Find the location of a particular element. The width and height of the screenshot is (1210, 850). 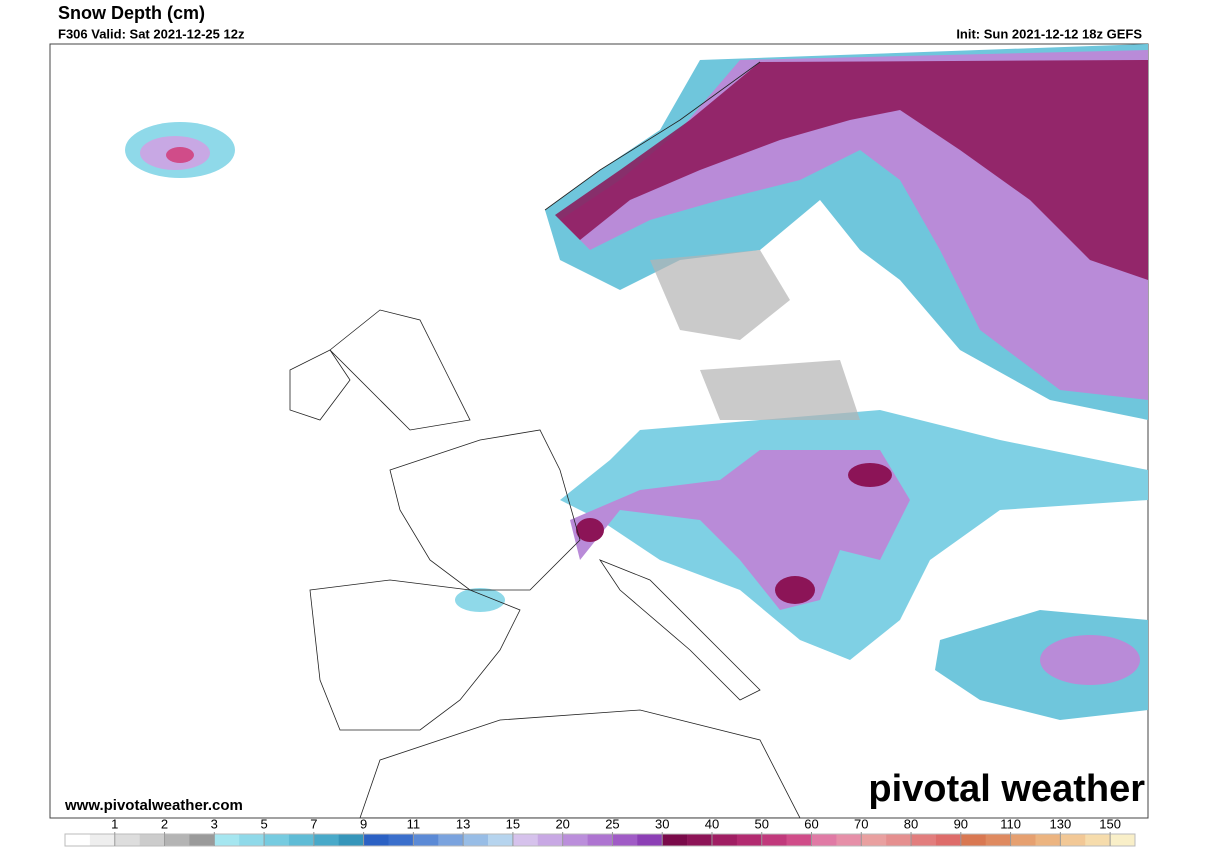

colorbar-label: 30 is located at coordinates (662, 823).